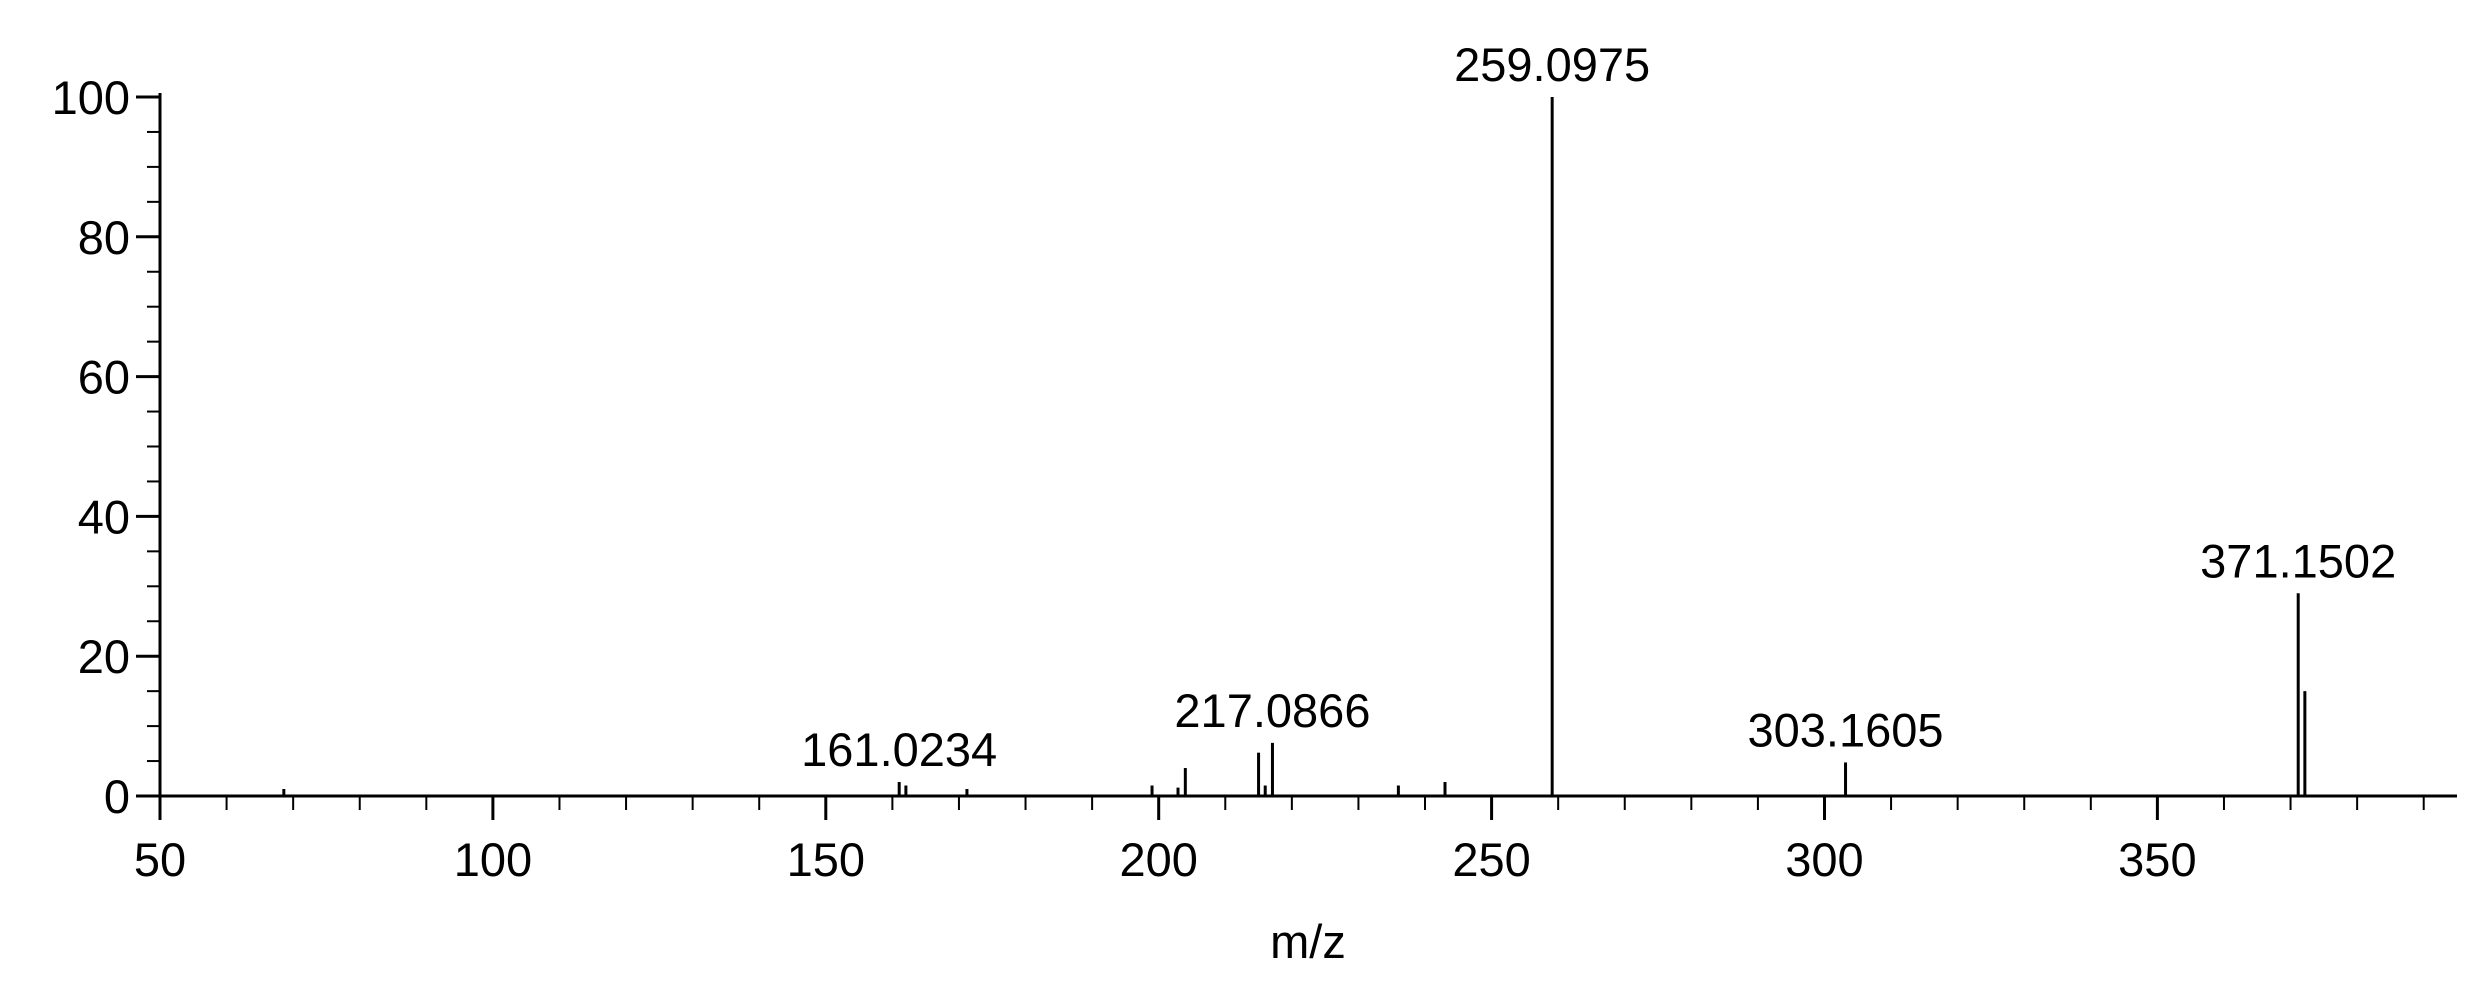 This screenshot has height=993, width=2470. What do you see at coordinates (493, 859) in the screenshot?
I see `x-tick-label: 100` at bounding box center [493, 859].